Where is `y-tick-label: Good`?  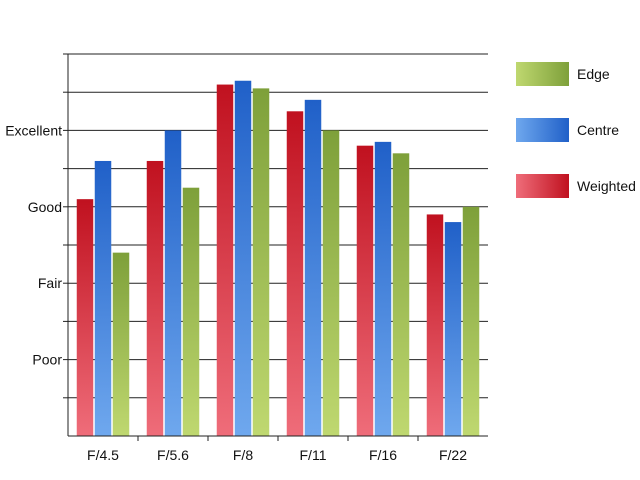 y-tick-label: Good is located at coordinates (45, 207).